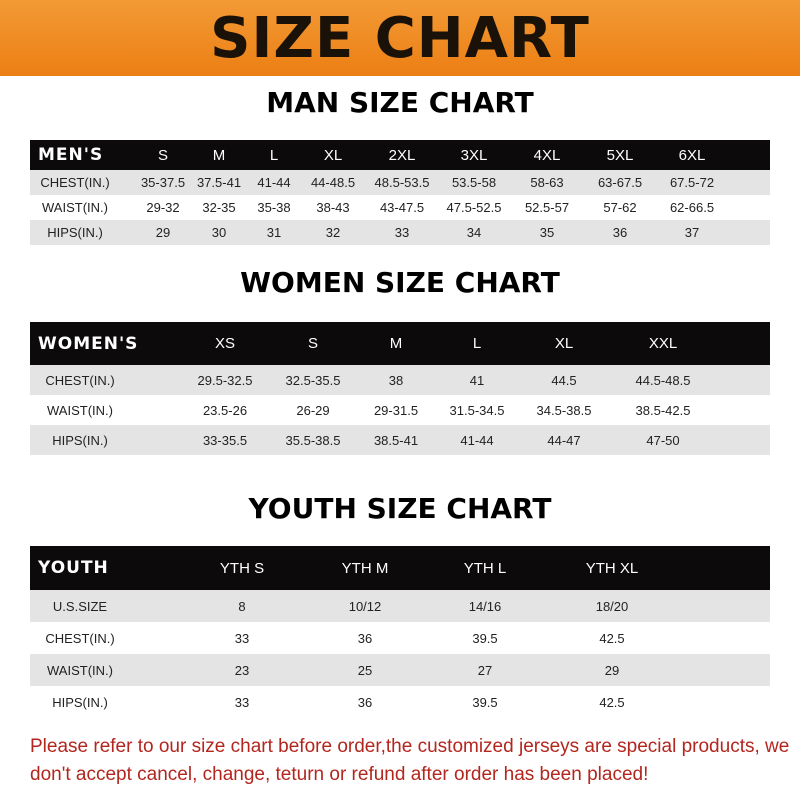  What do you see at coordinates (485, 606) in the screenshot?
I see `table-cell: 14/16` at bounding box center [485, 606].